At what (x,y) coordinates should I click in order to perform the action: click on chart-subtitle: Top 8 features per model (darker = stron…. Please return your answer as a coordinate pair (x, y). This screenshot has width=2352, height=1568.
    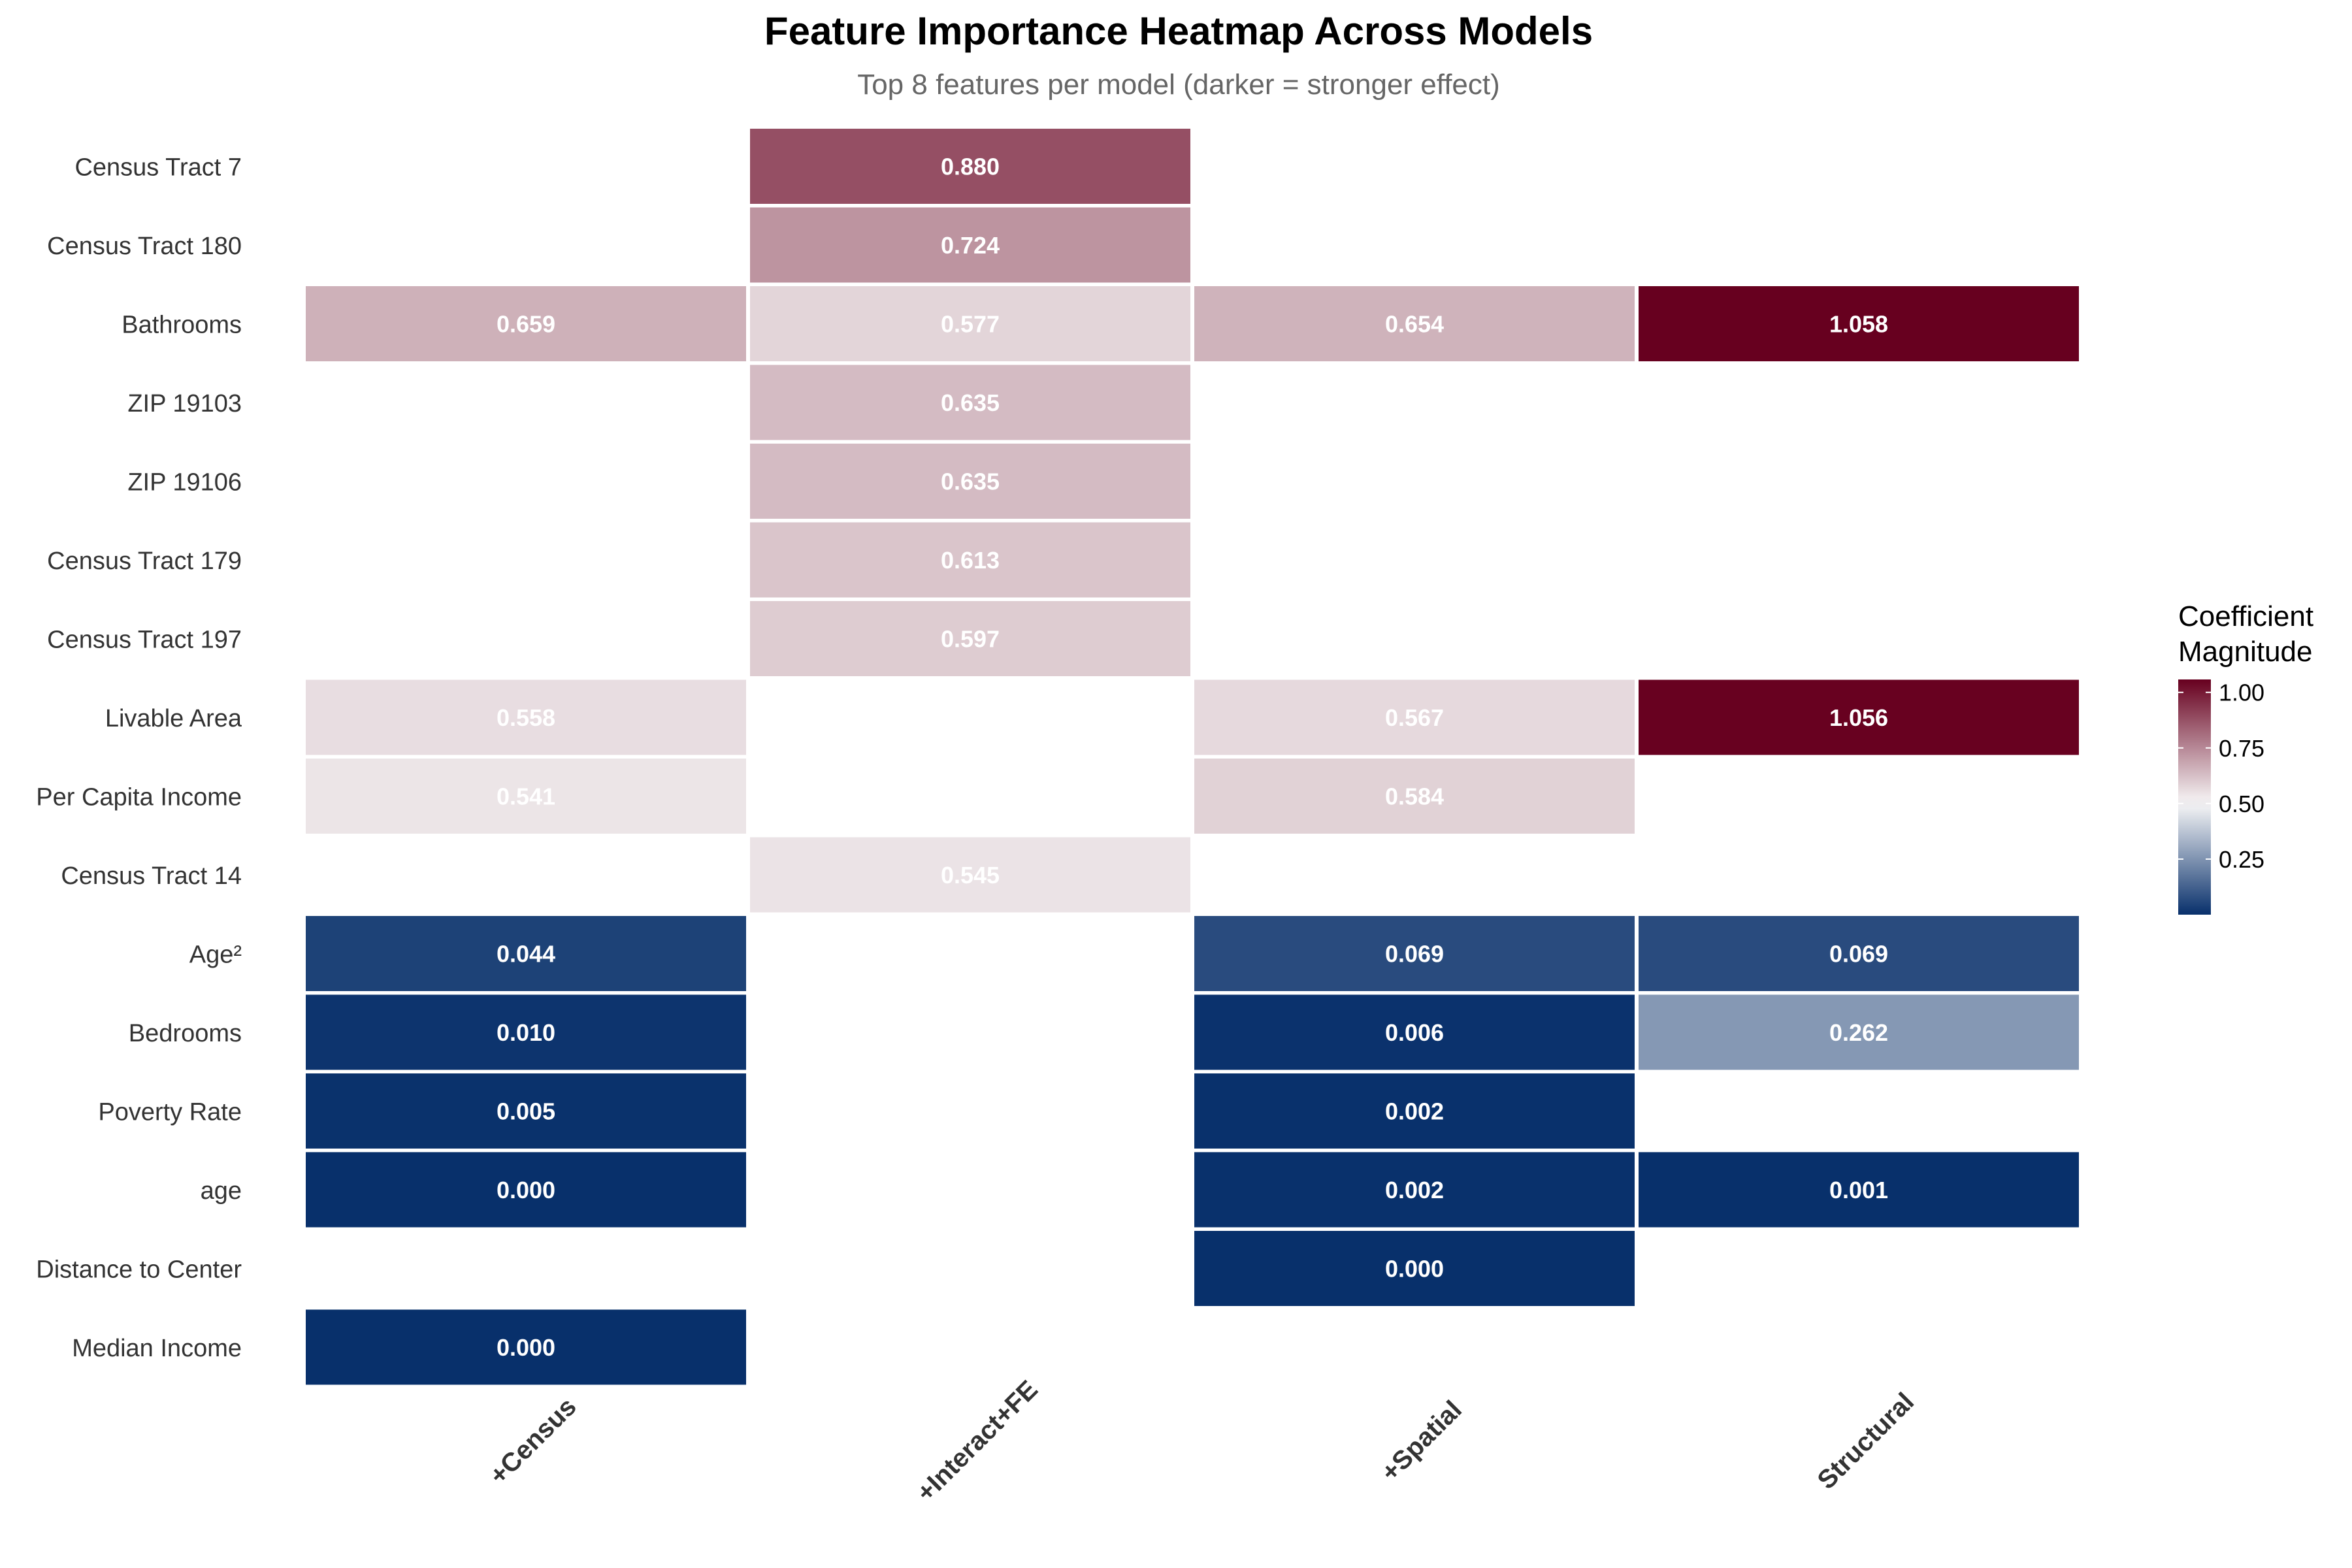
    Looking at the image, I should click on (1178, 85).